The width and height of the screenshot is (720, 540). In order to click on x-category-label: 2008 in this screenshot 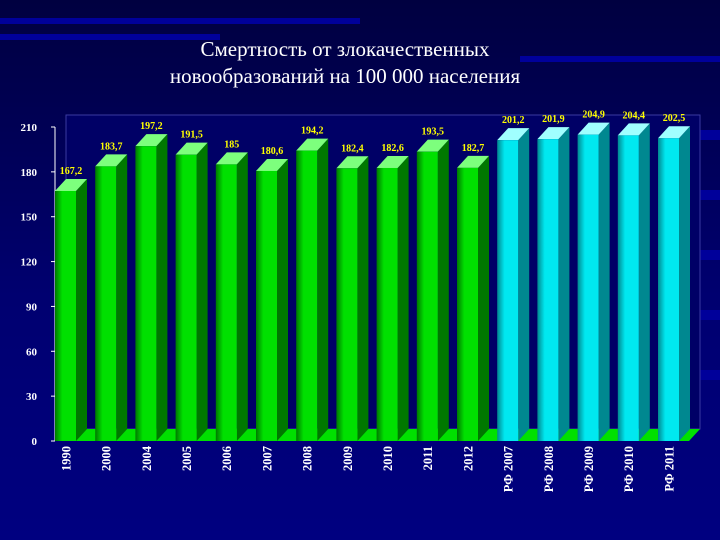, I will do `click(308, 458)`.